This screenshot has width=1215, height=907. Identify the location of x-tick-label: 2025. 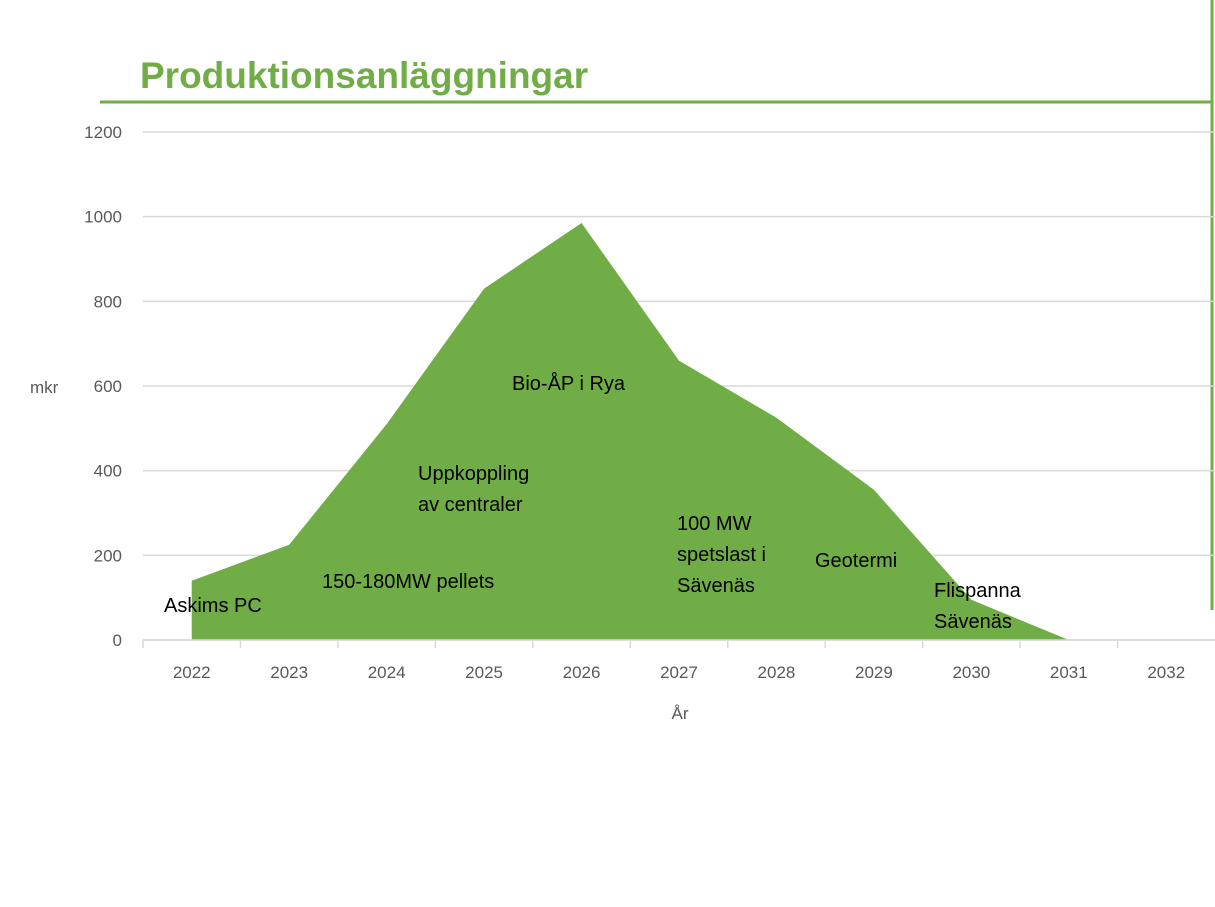
(484, 672).